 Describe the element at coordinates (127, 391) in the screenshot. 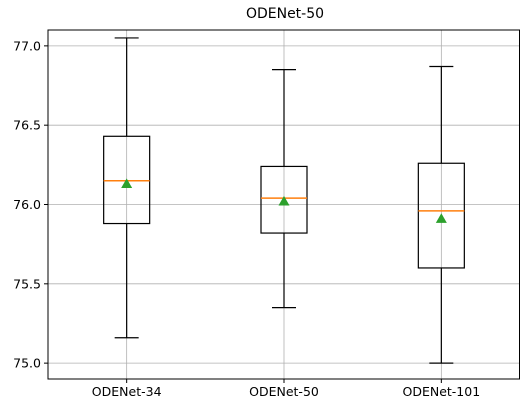

I see `x-tick-label: ODENet-34` at that location.